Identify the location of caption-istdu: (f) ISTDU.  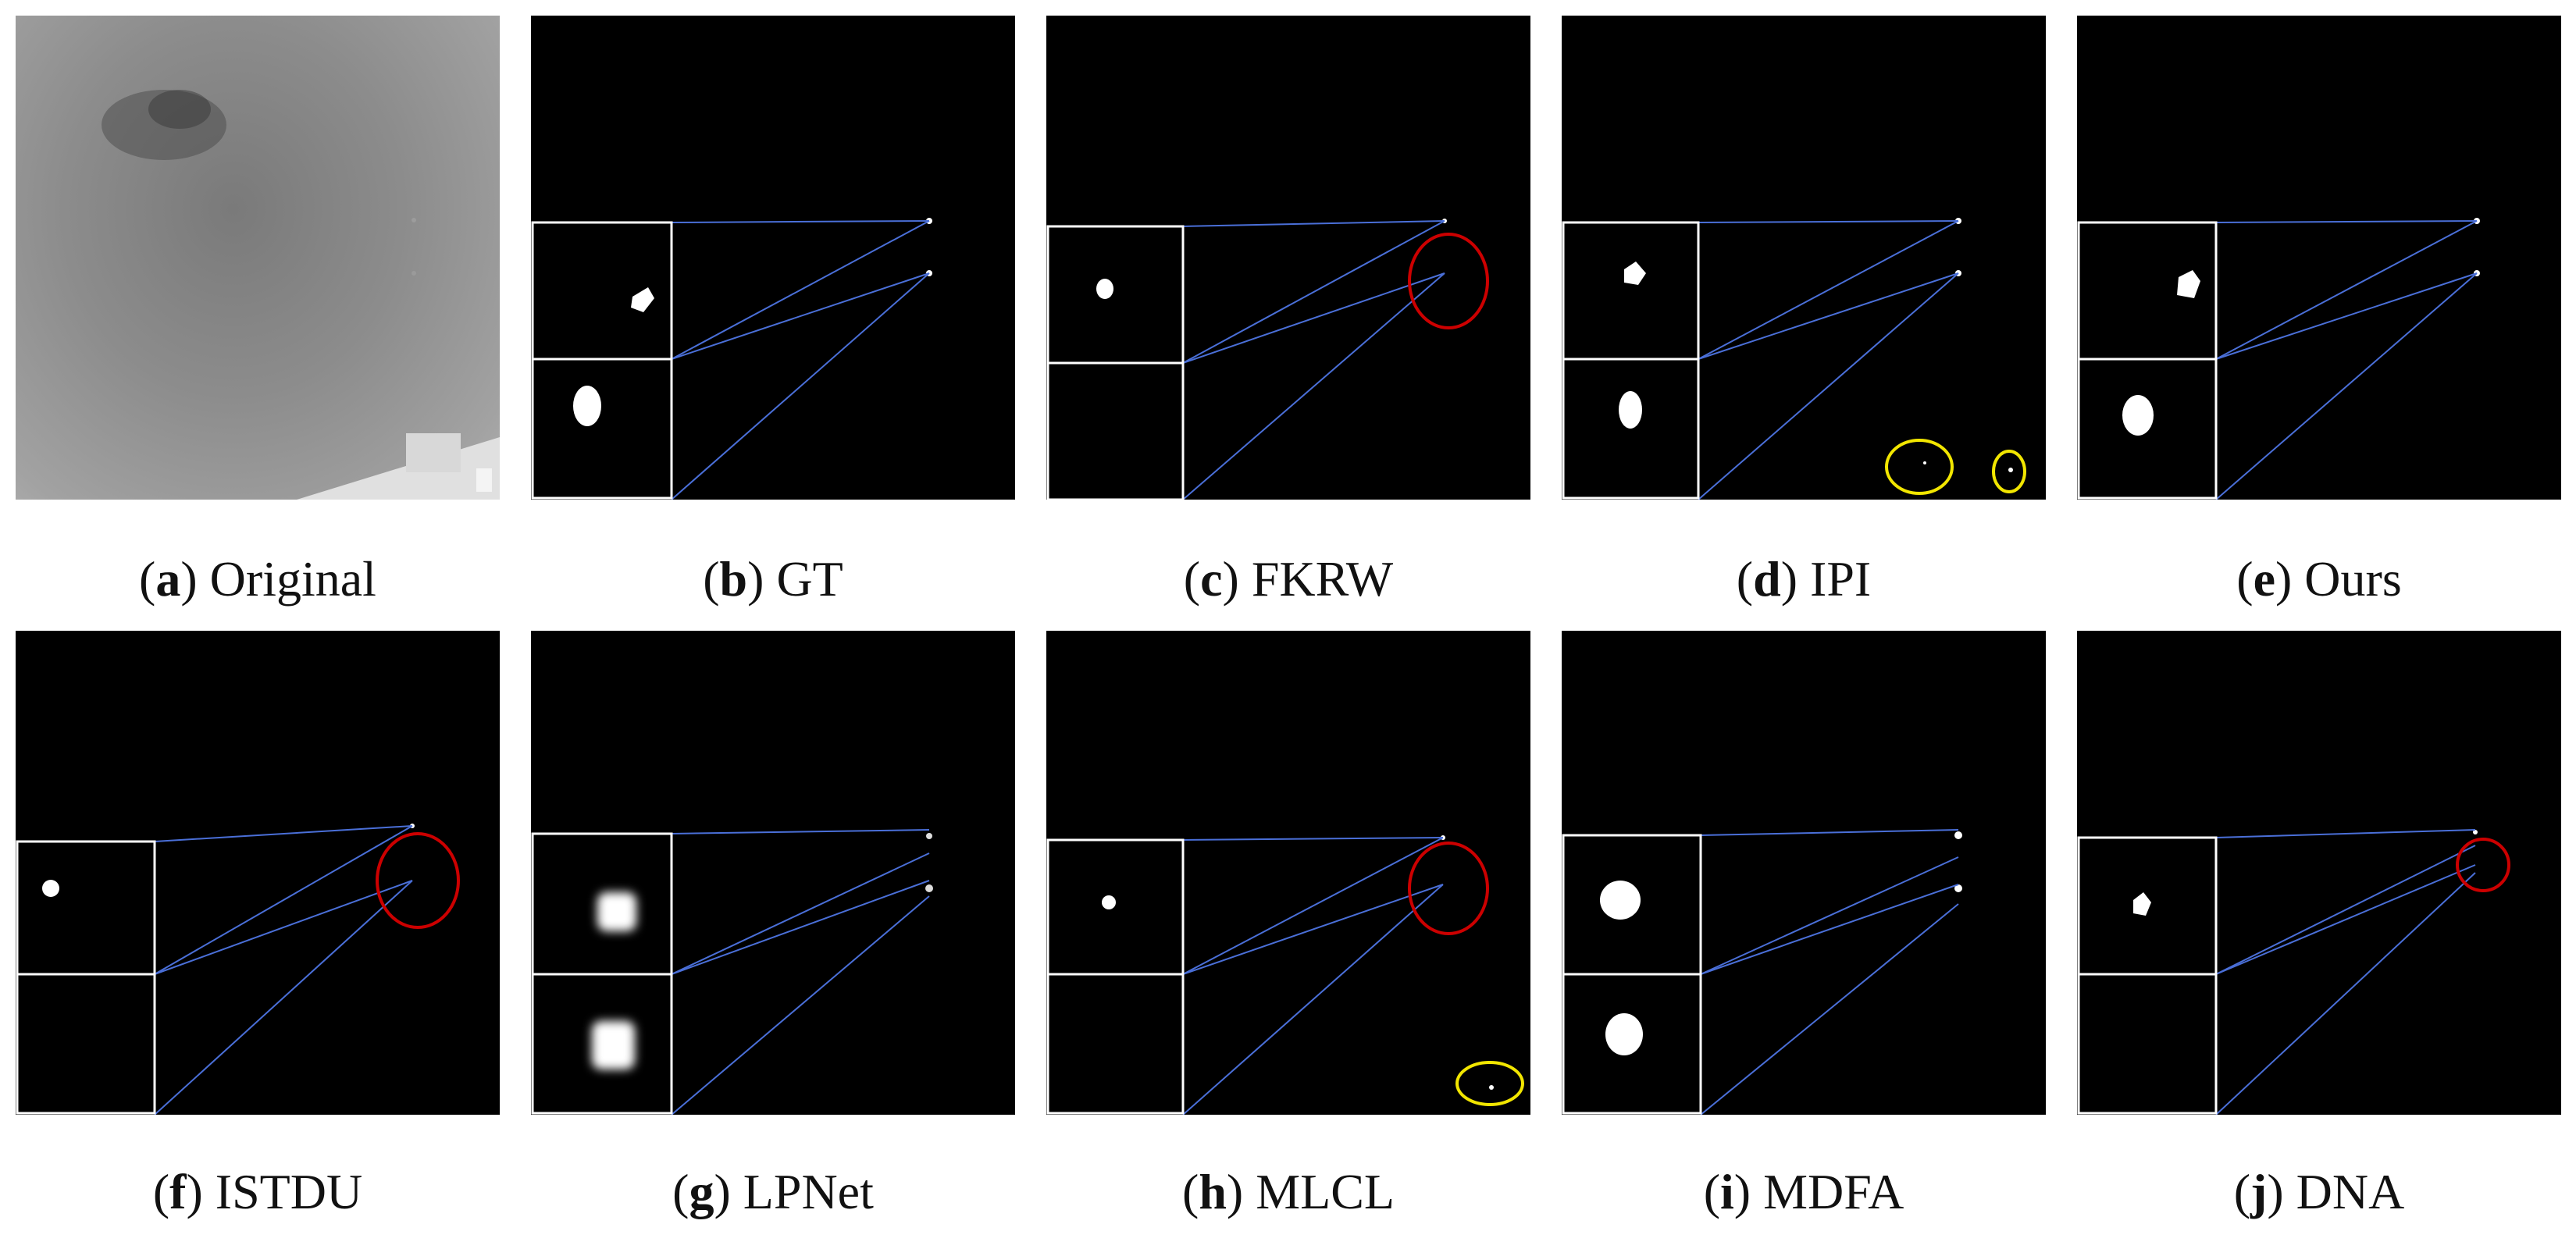
(257, 1191).